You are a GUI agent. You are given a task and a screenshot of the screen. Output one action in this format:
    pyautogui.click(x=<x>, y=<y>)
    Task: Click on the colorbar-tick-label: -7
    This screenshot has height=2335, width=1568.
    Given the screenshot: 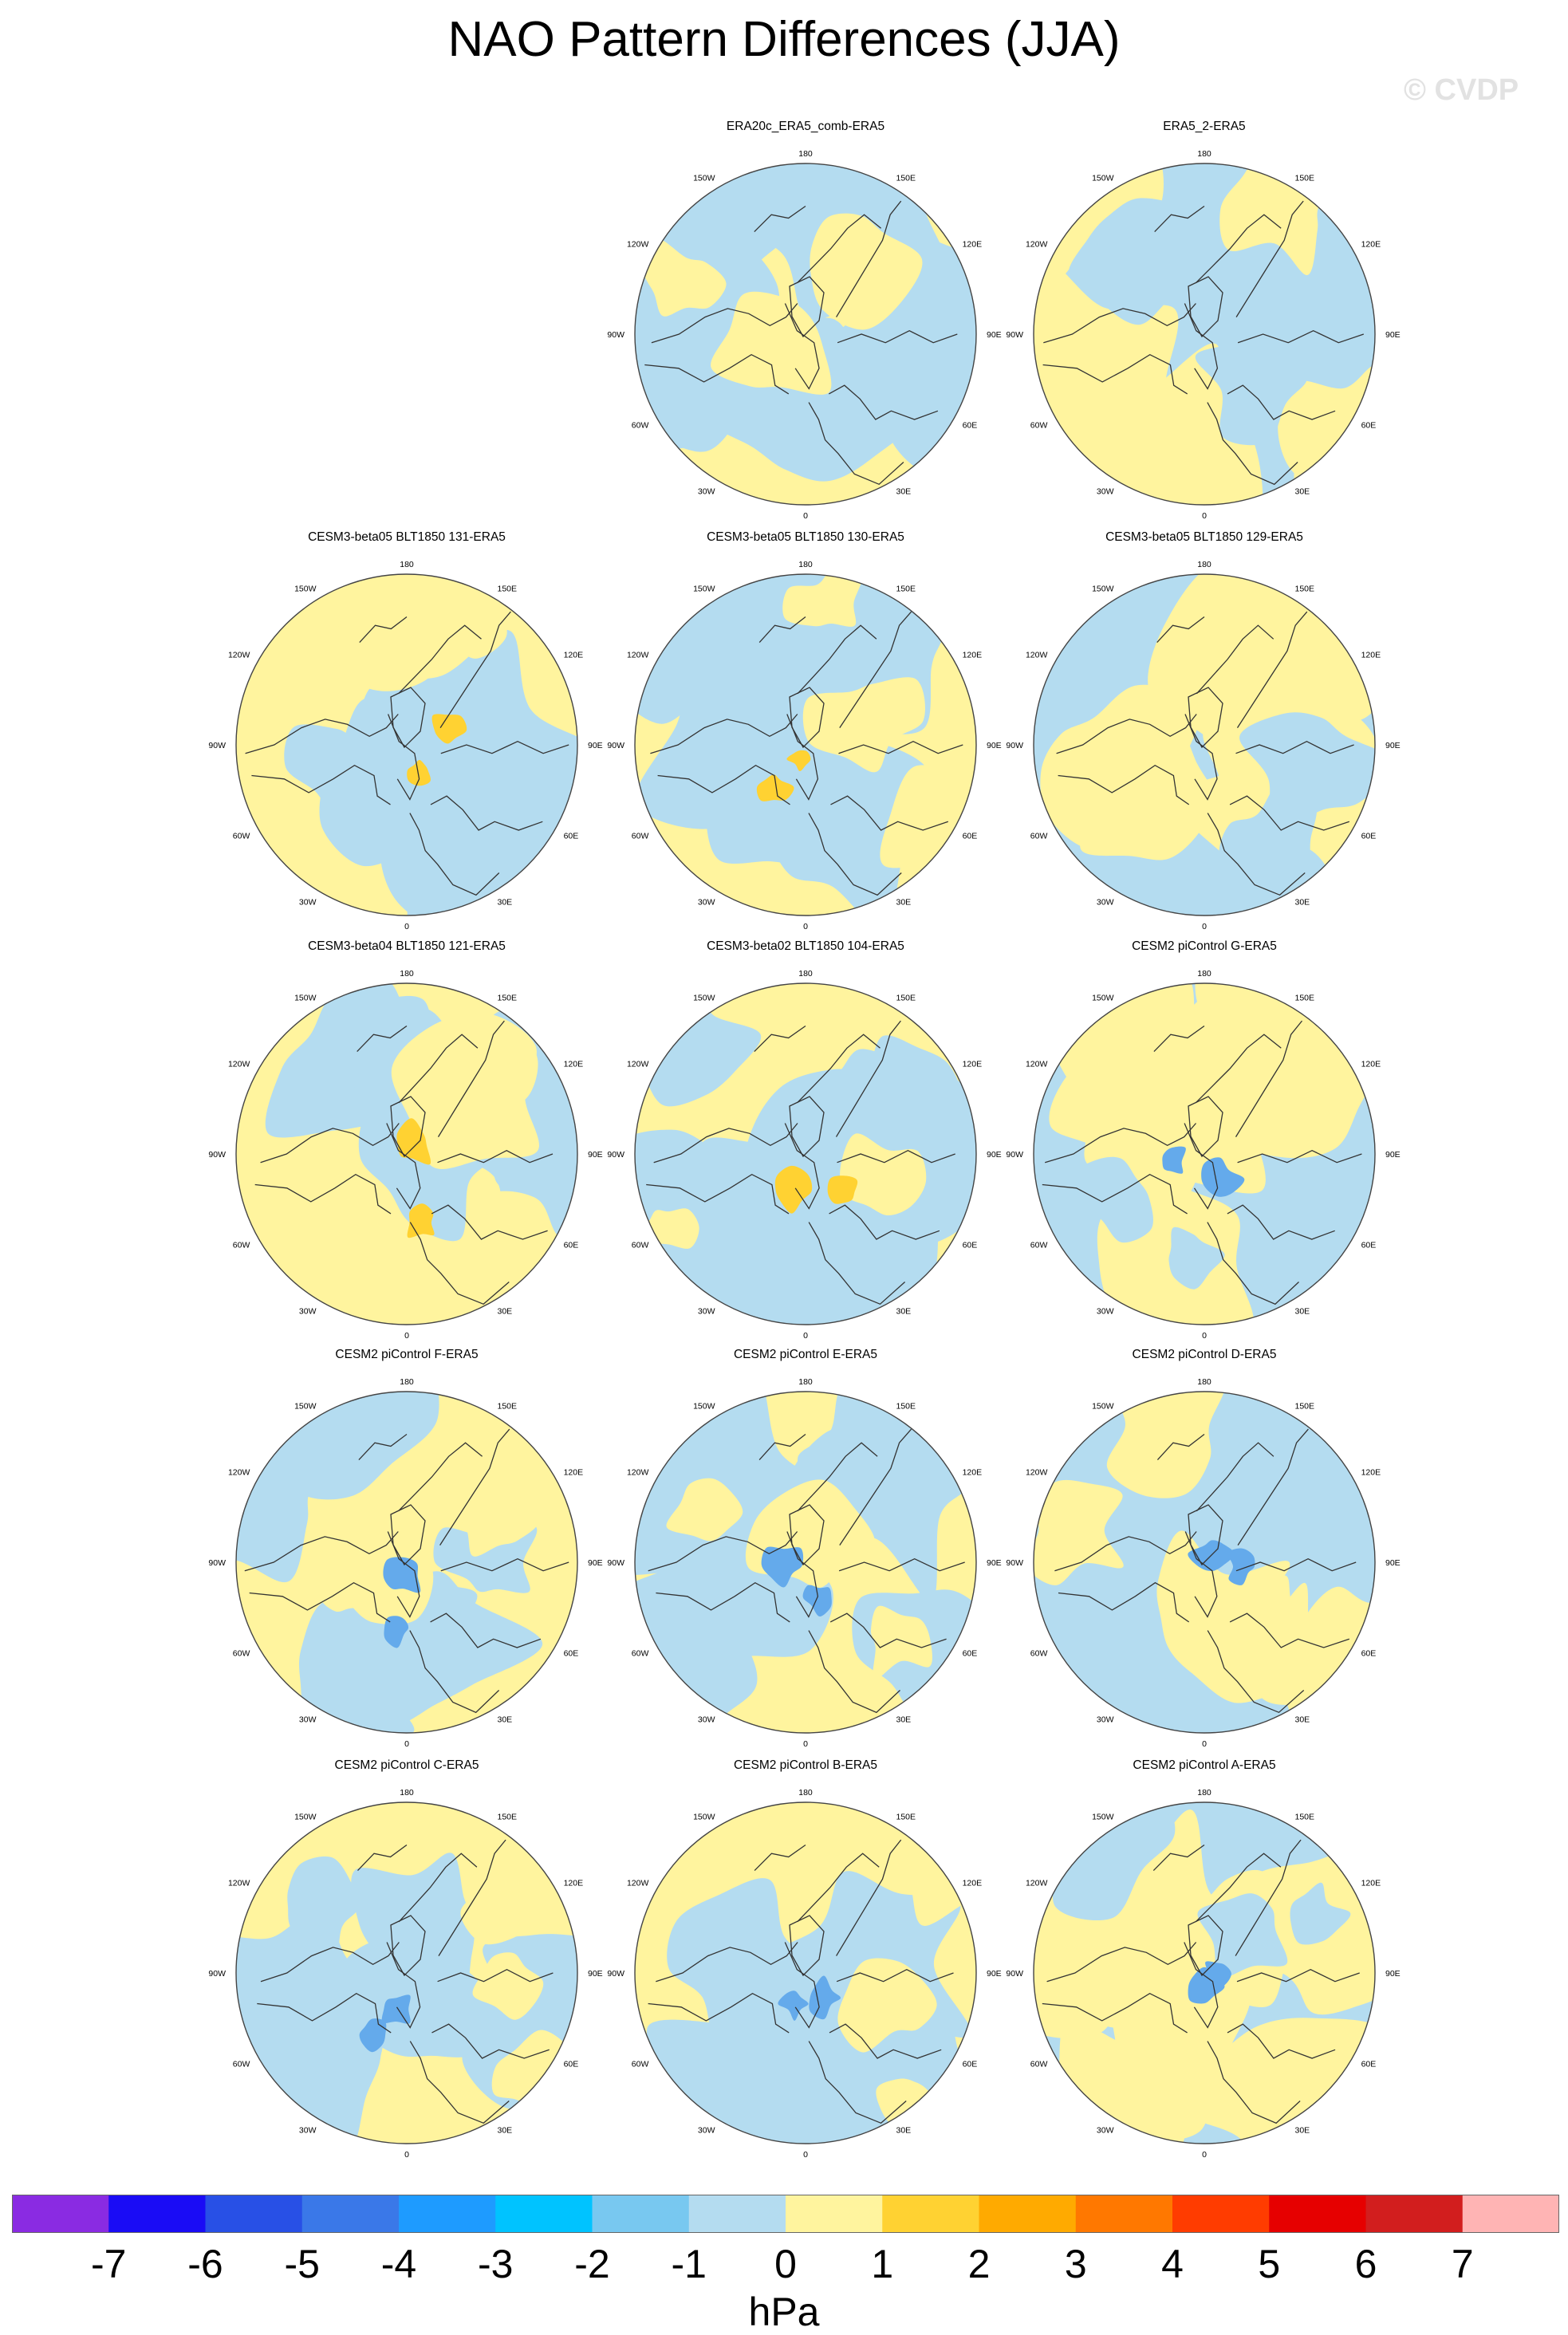 What is the action you would take?
    pyautogui.click(x=109, y=2264)
    